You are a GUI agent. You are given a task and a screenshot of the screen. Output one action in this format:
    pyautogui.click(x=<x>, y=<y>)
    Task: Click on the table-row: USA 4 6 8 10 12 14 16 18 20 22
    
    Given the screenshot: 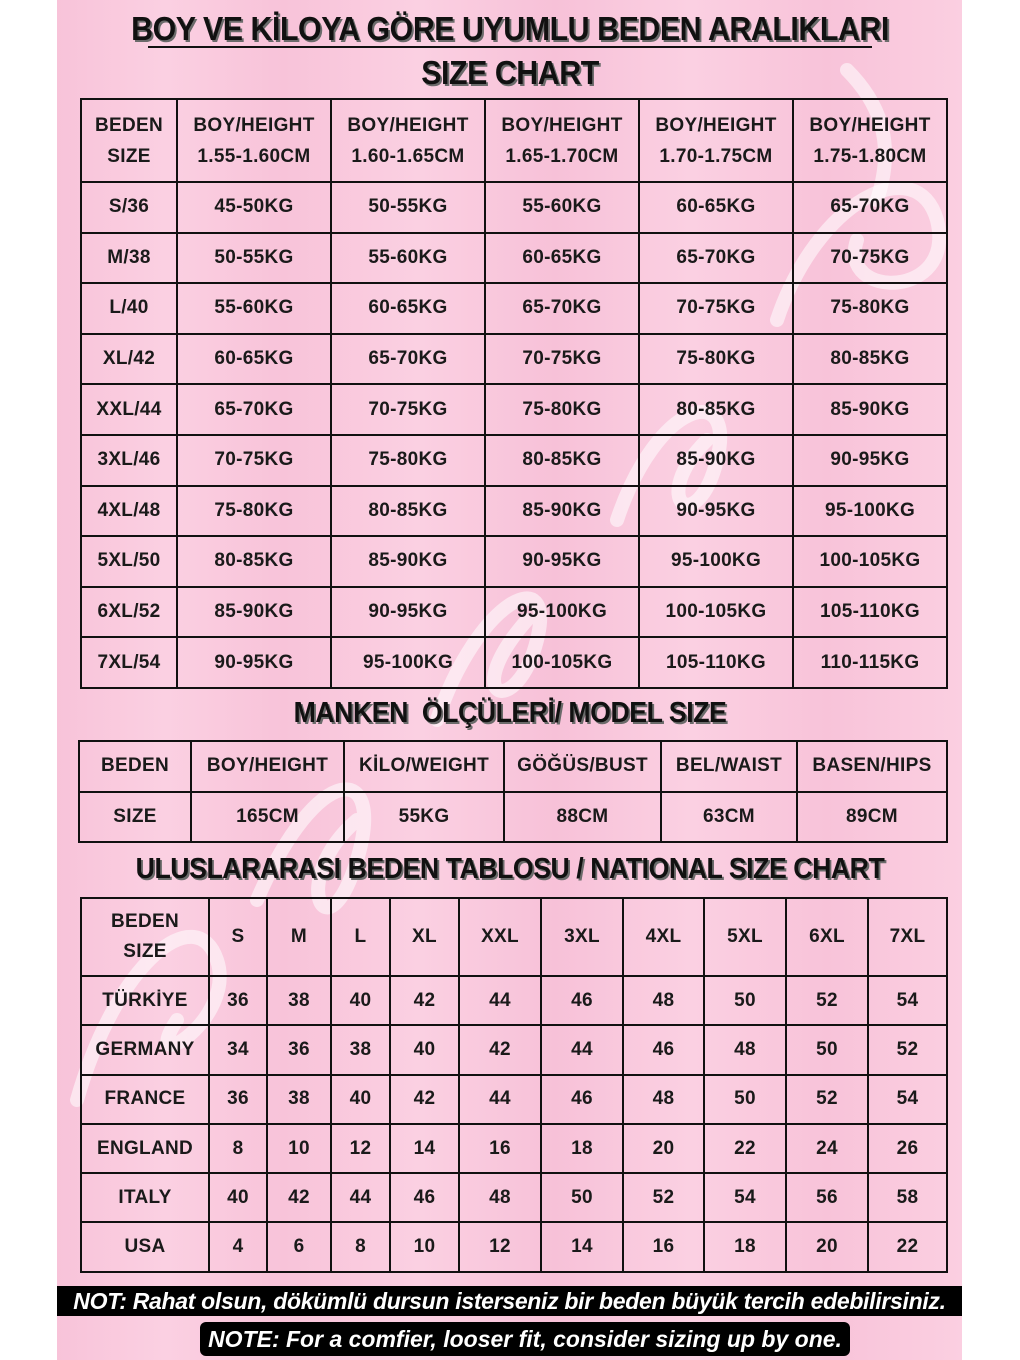 What is the action you would take?
    pyautogui.click(x=514, y=1247)
    